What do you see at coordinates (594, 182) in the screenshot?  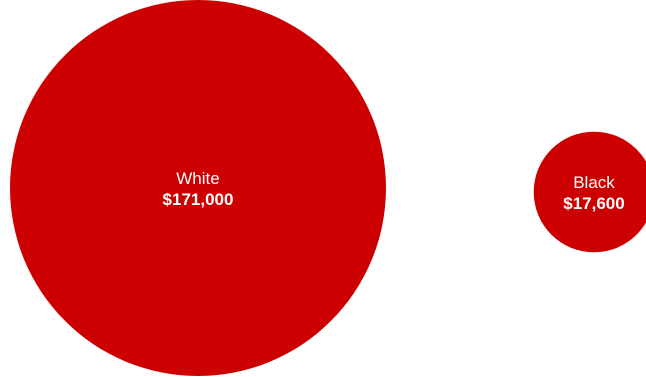 I see `bubble-black-name: Black` at bounding box center [594, 182].